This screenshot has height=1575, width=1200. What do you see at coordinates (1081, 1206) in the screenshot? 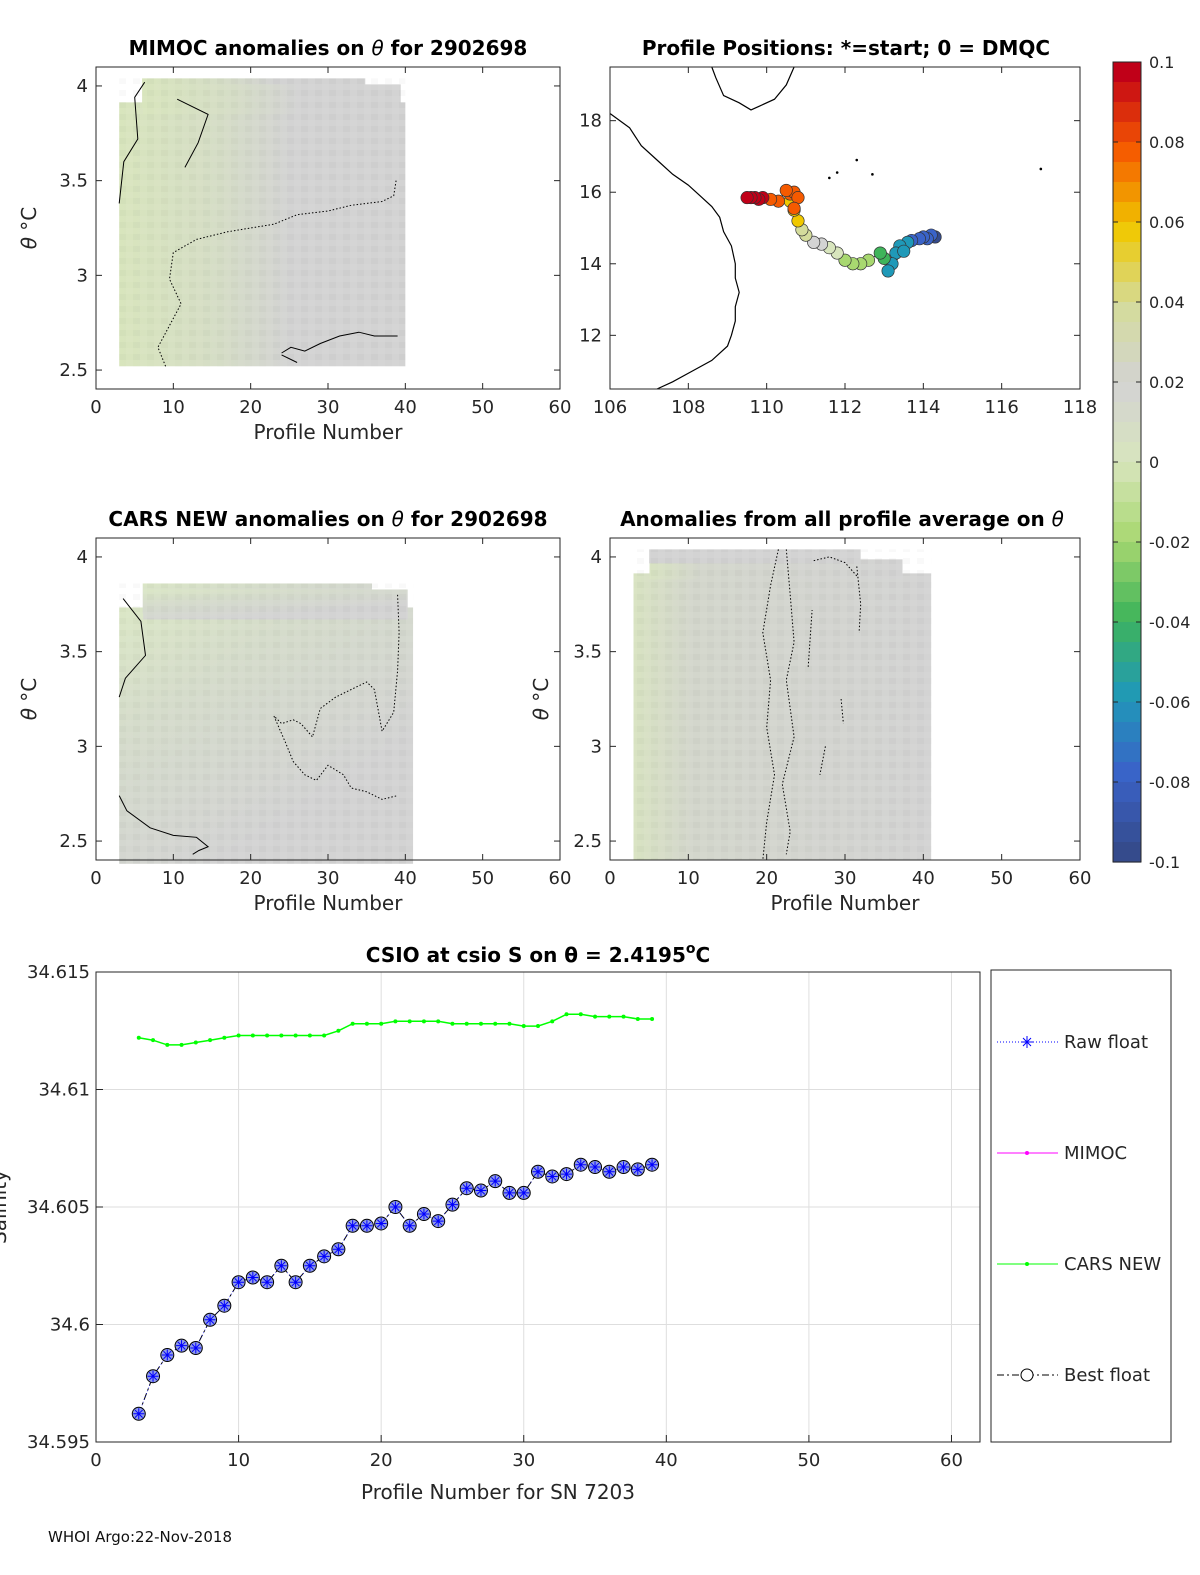
I see `legend-box` at bounding box center [1081, 1206].